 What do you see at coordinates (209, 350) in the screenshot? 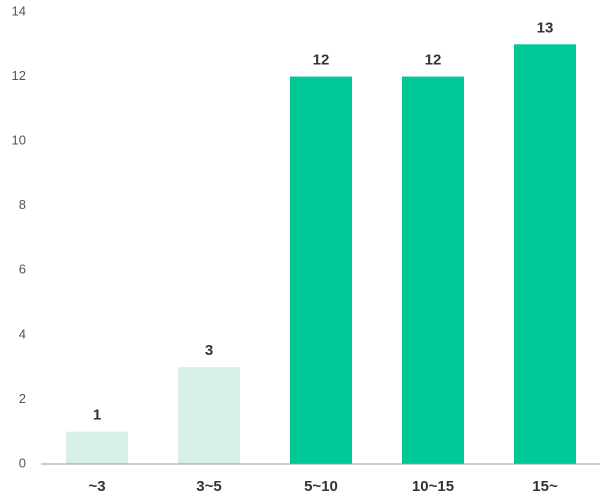
I see `value-label: 3` at bounding box center [209, 350].